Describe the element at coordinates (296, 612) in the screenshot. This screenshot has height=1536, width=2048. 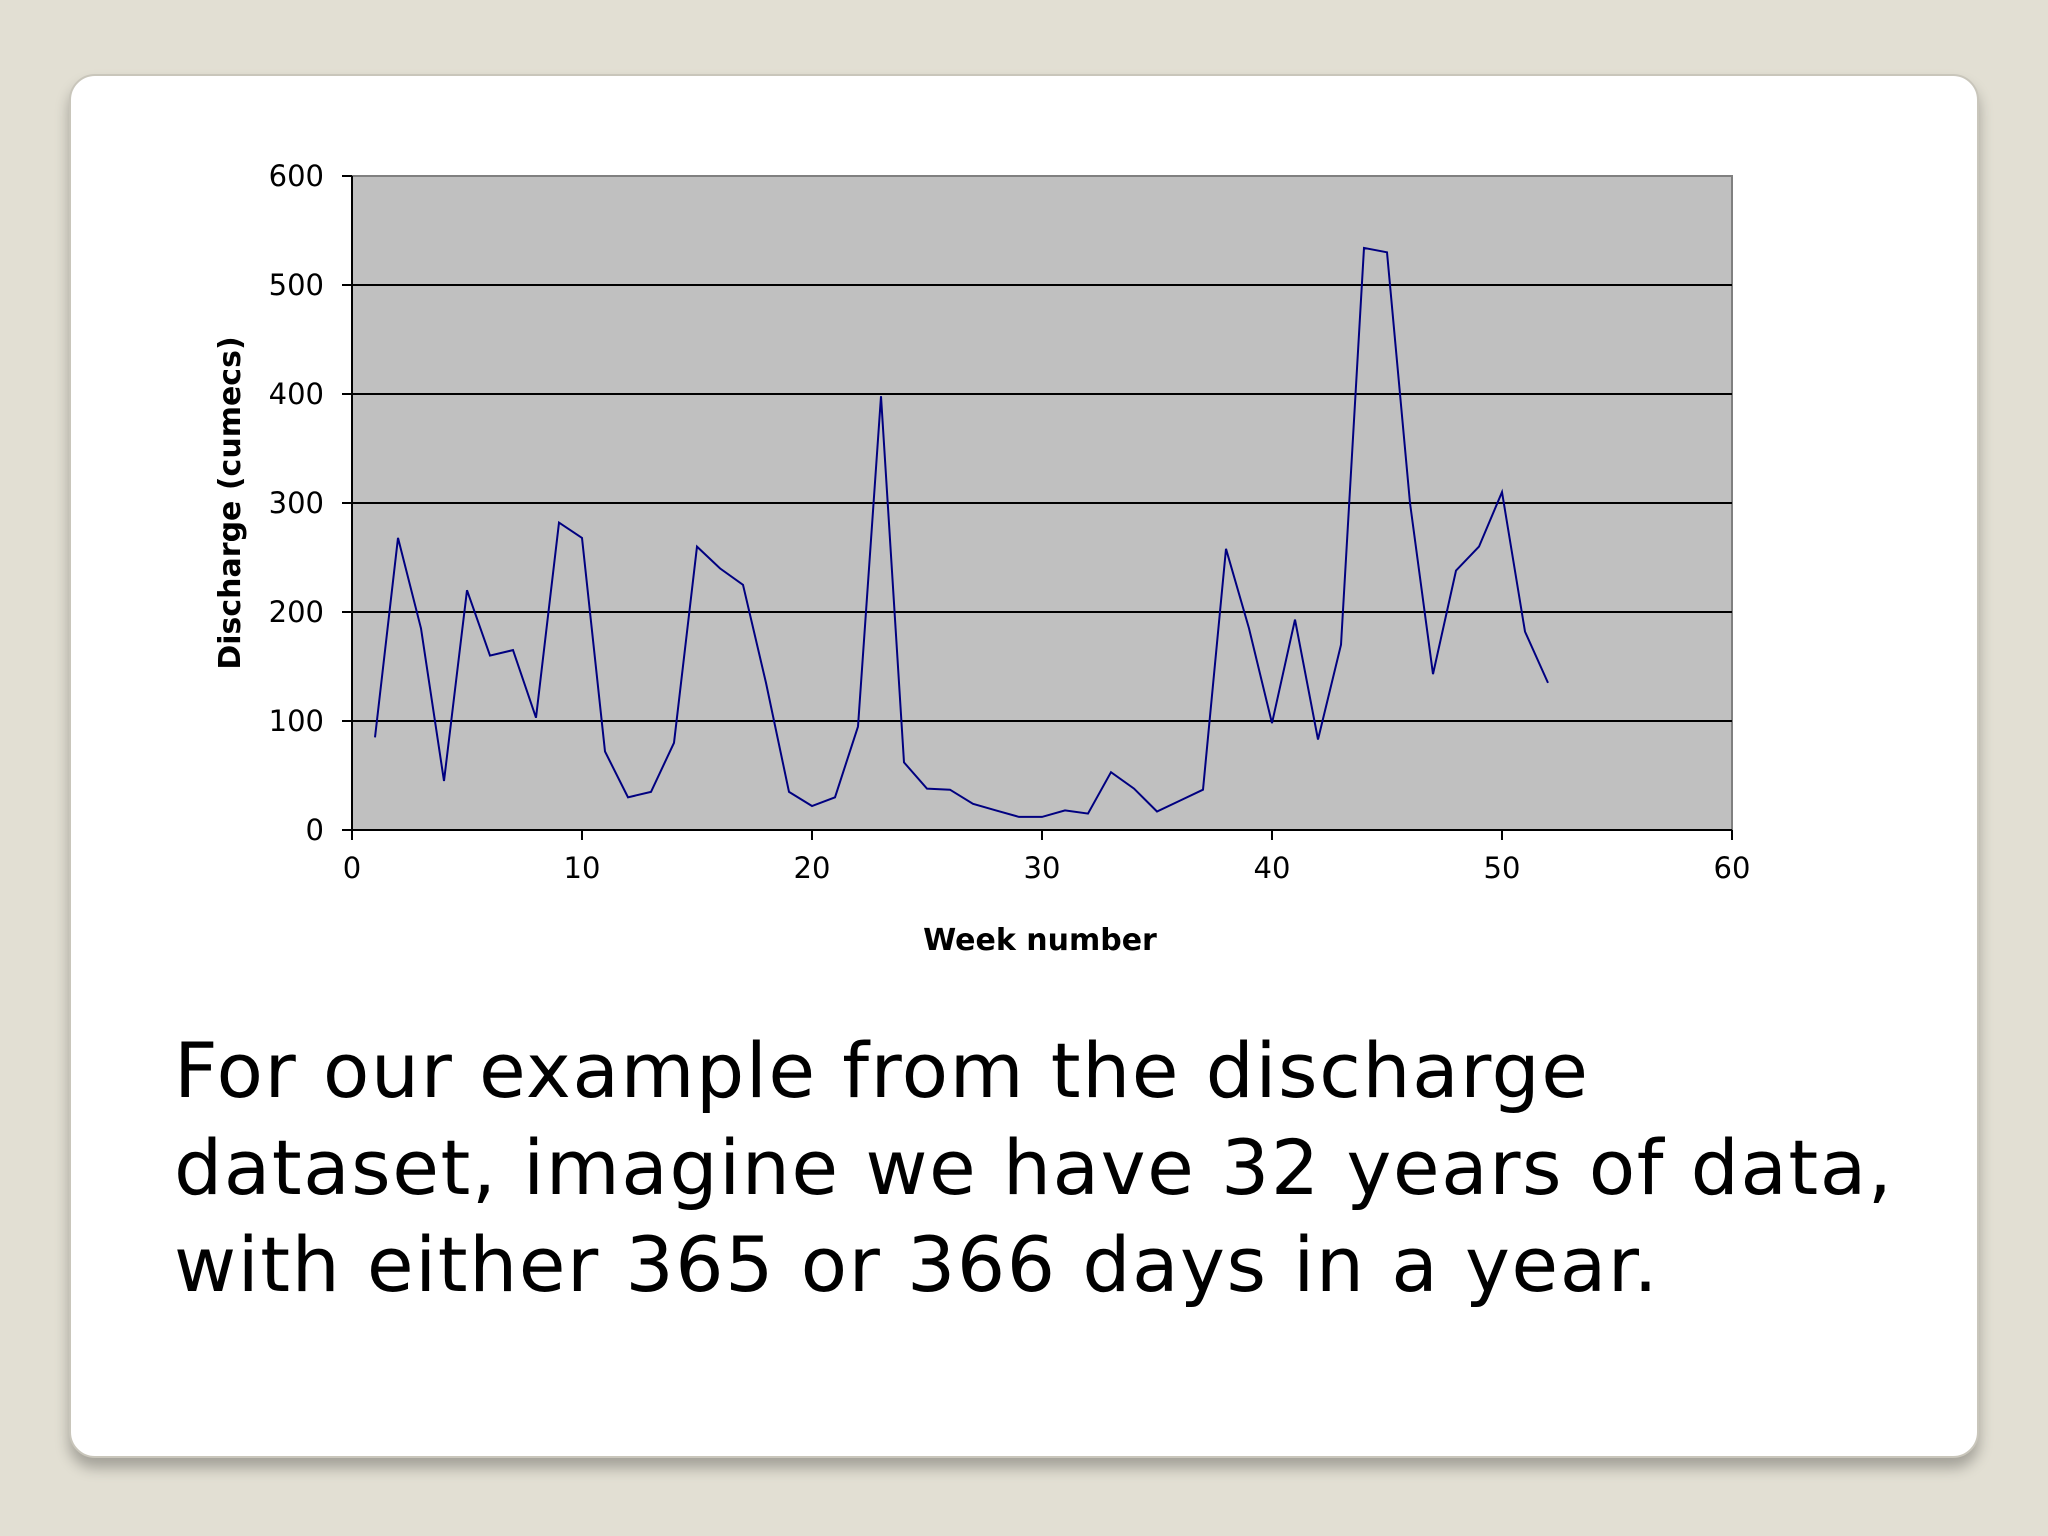
I see `y-tick-label: 200` at that location.